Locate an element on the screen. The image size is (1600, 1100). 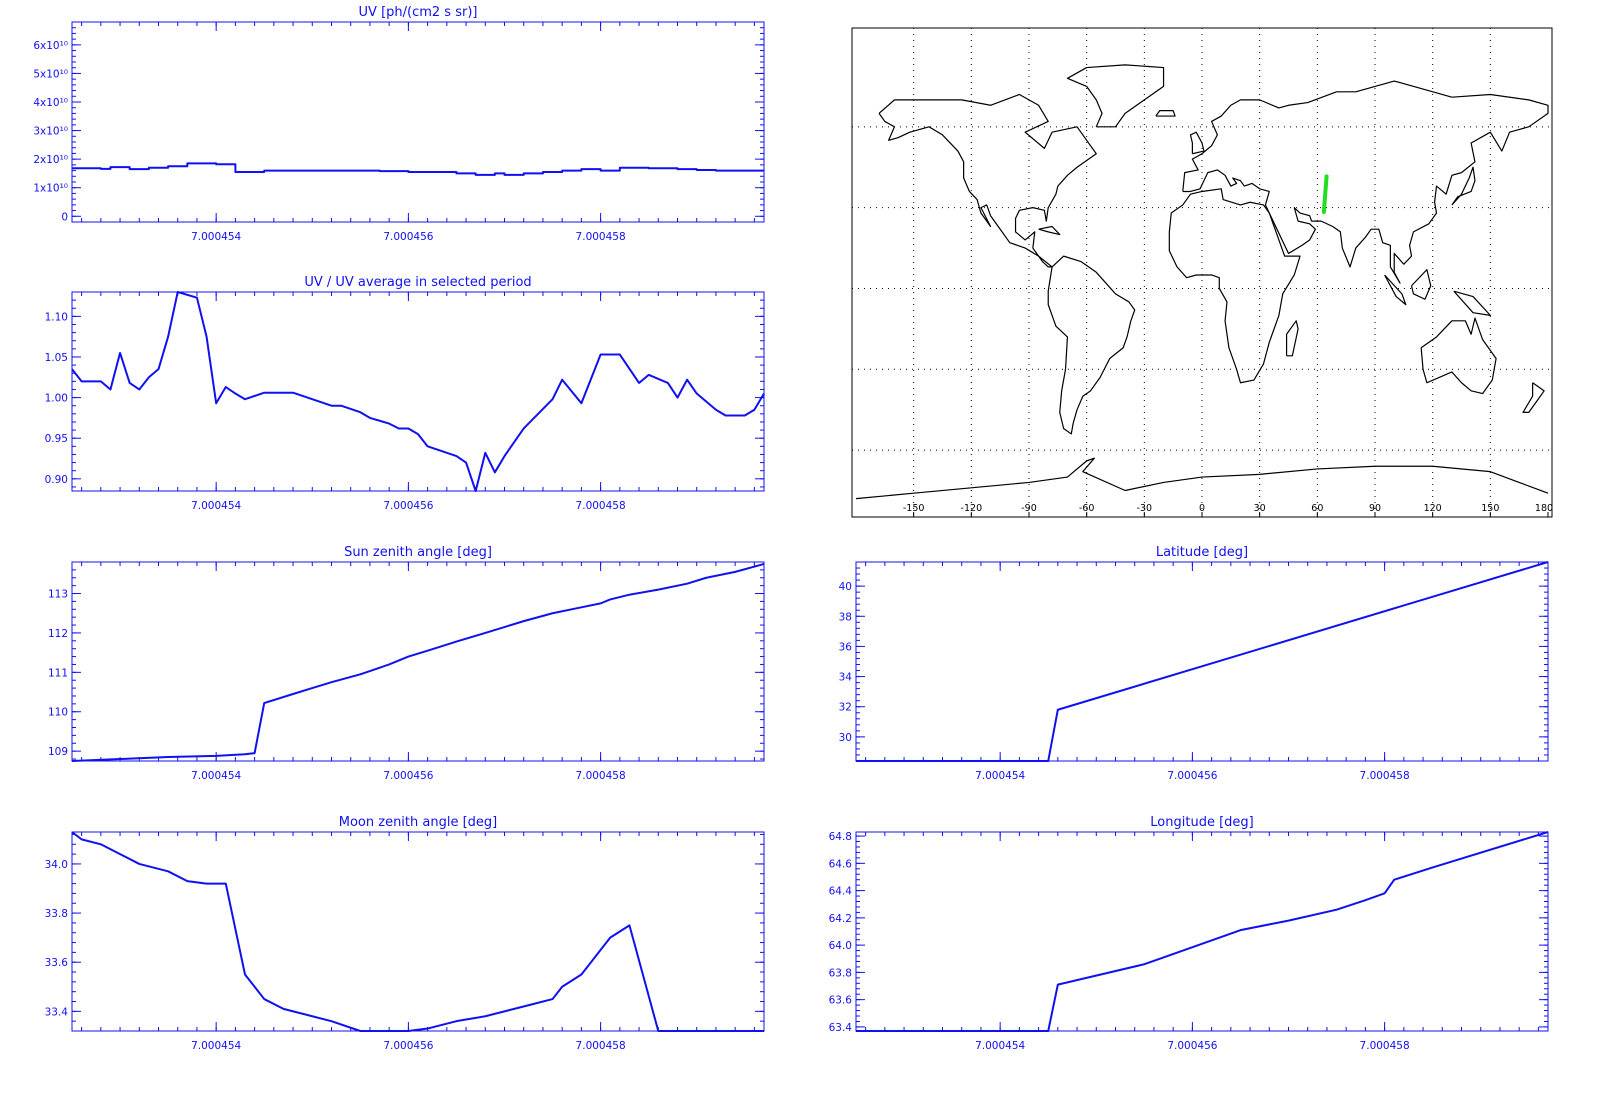
y-tick-label: 63.6 is located at coordinates (841, 1001).